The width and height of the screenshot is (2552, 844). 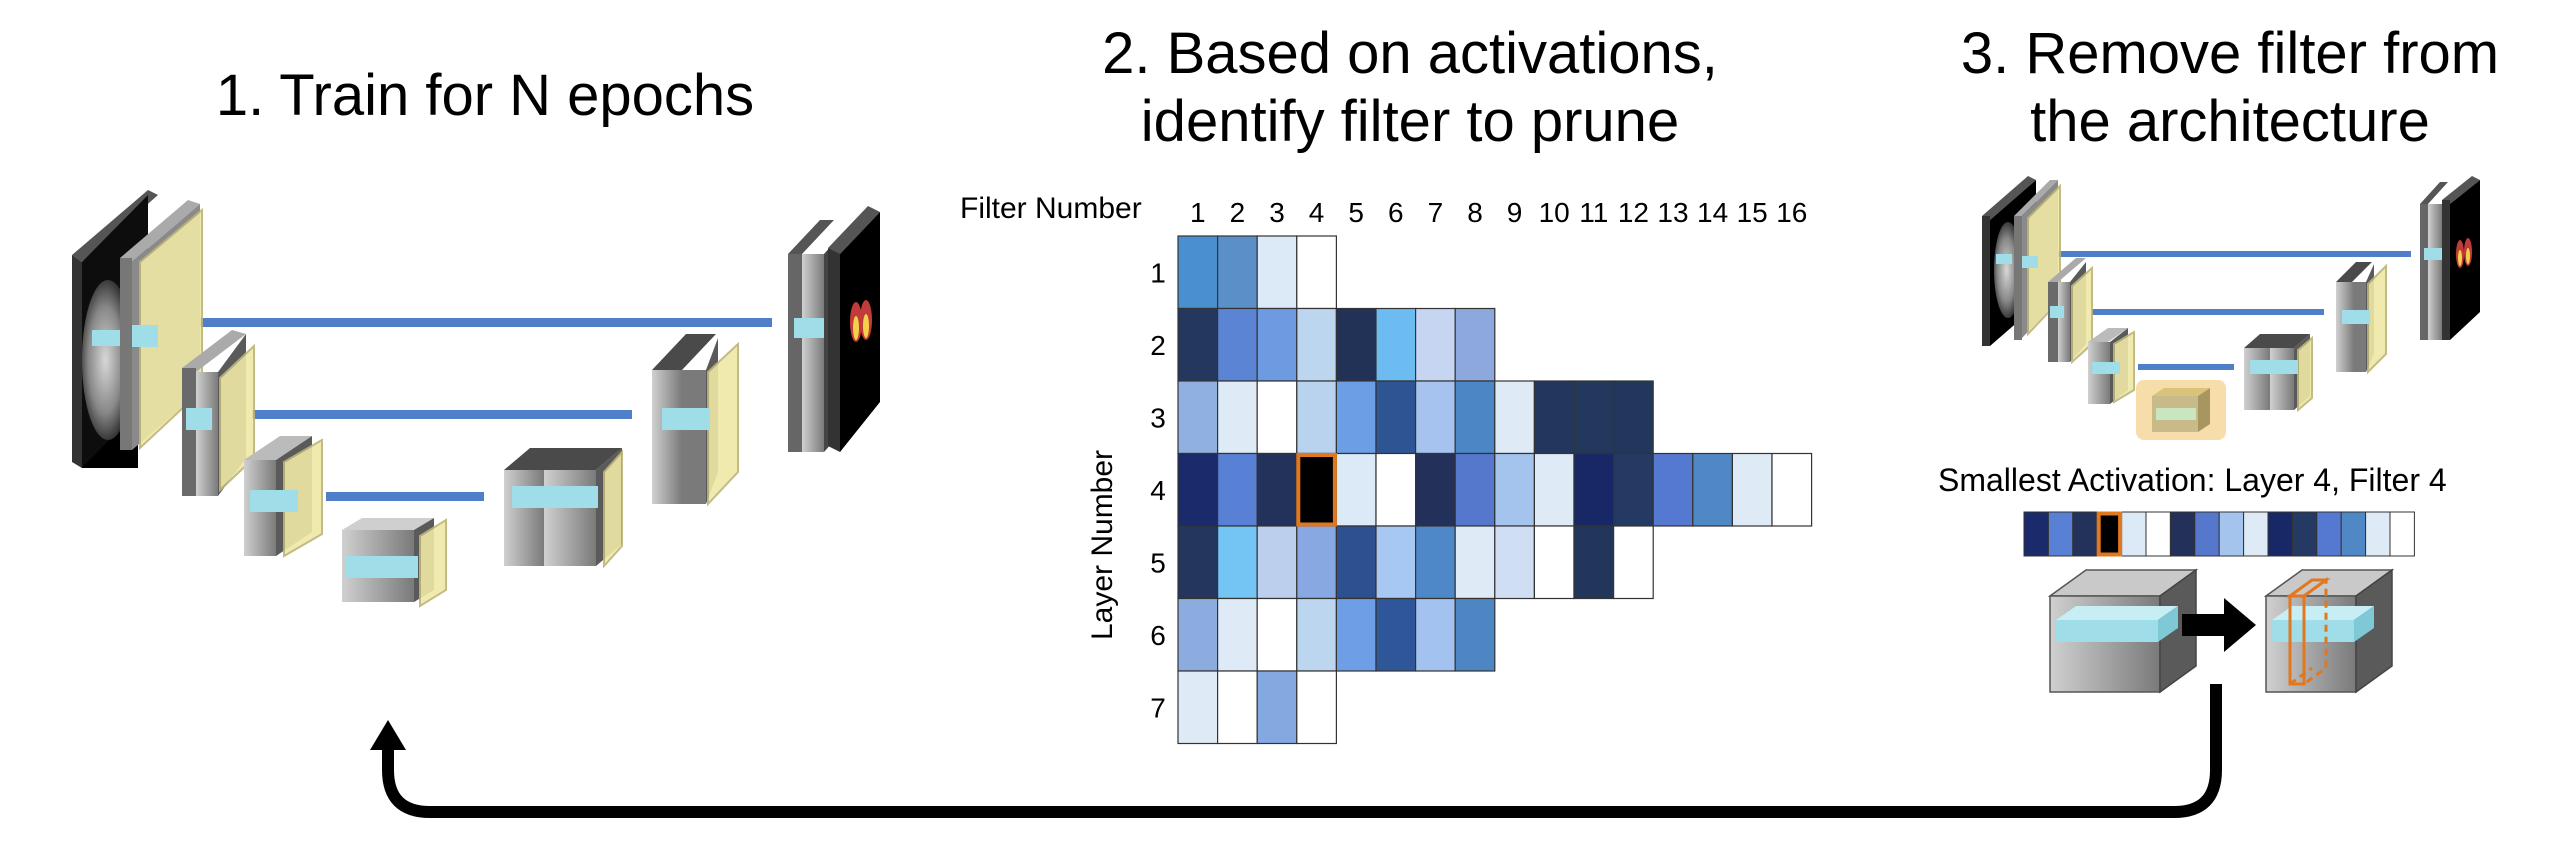 What do you see at coordinates (1410, 53) in the screenshot?
I see `step2-title-line1: 2. Based on activations,` at bounding box center [1410, 53].